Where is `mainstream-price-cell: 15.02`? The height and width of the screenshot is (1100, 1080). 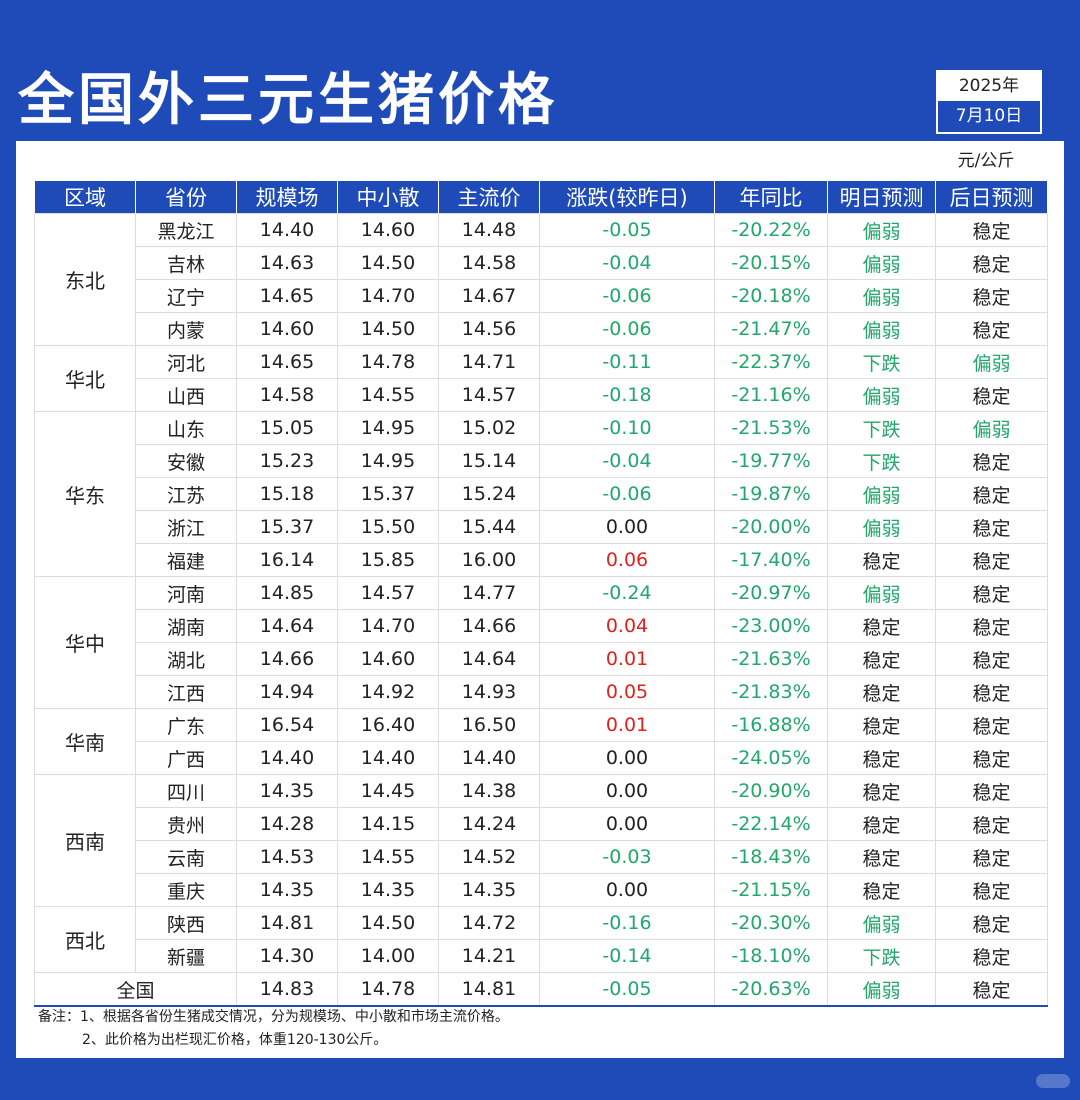
mainstream-price-cell: 15.02 is located at coordinates (489, 428).